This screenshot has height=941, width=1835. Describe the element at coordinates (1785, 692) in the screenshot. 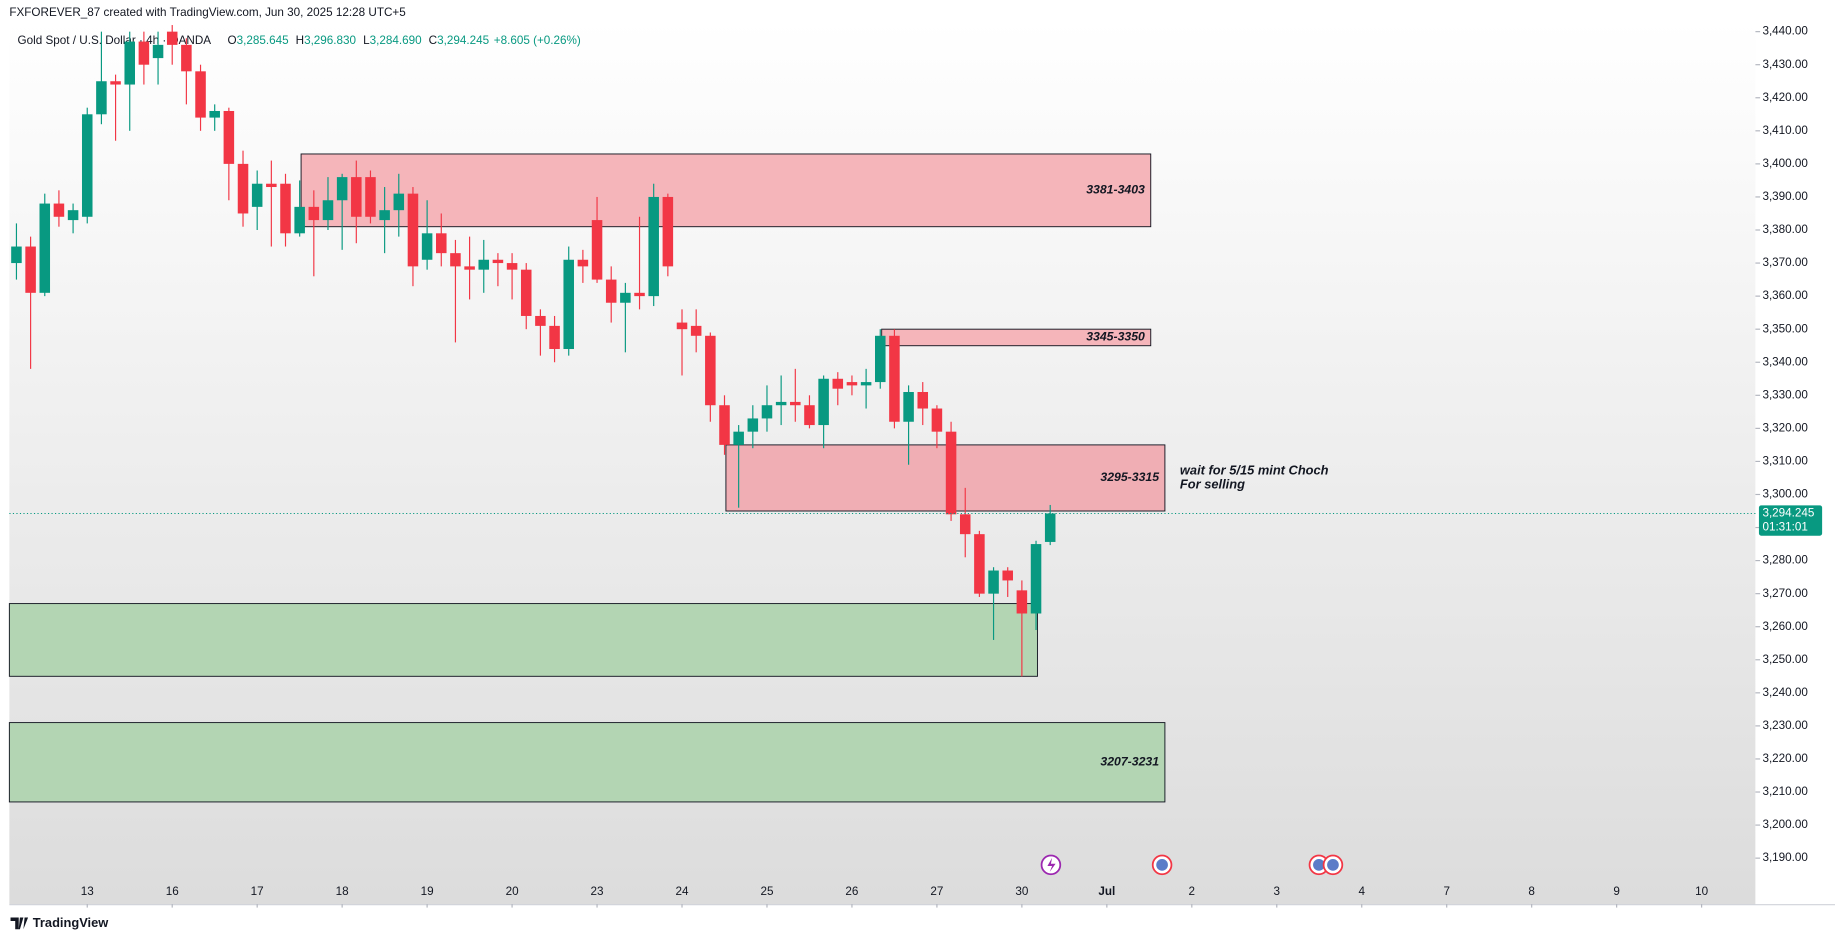

I see `y-tick-label: 3,240.00` at that location.